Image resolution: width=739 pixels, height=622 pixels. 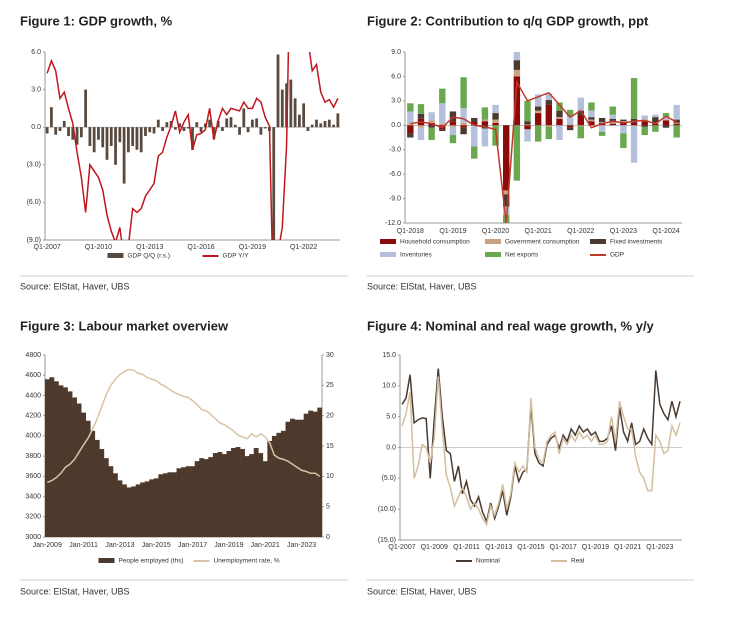 I want to click on x-tick-label: Jan-2011, so click(x=83, y=545).